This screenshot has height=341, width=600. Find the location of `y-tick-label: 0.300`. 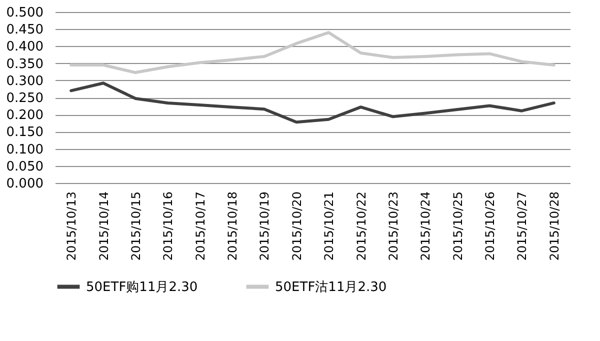

y-tick-label: 0.300 is located at coordinates (25, 81).